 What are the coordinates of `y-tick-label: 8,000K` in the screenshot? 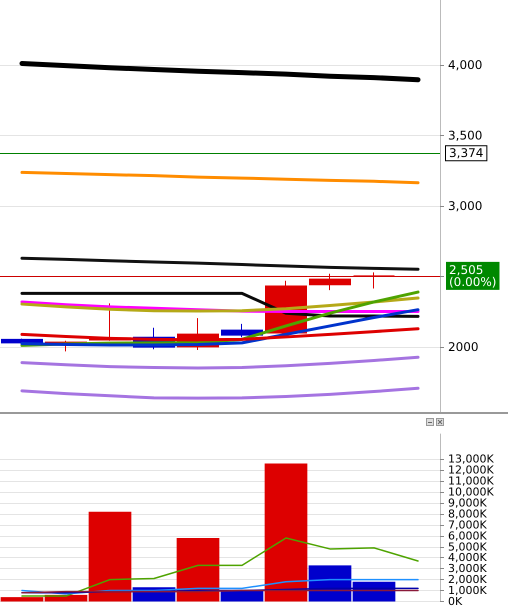 It's located at (468, 513).